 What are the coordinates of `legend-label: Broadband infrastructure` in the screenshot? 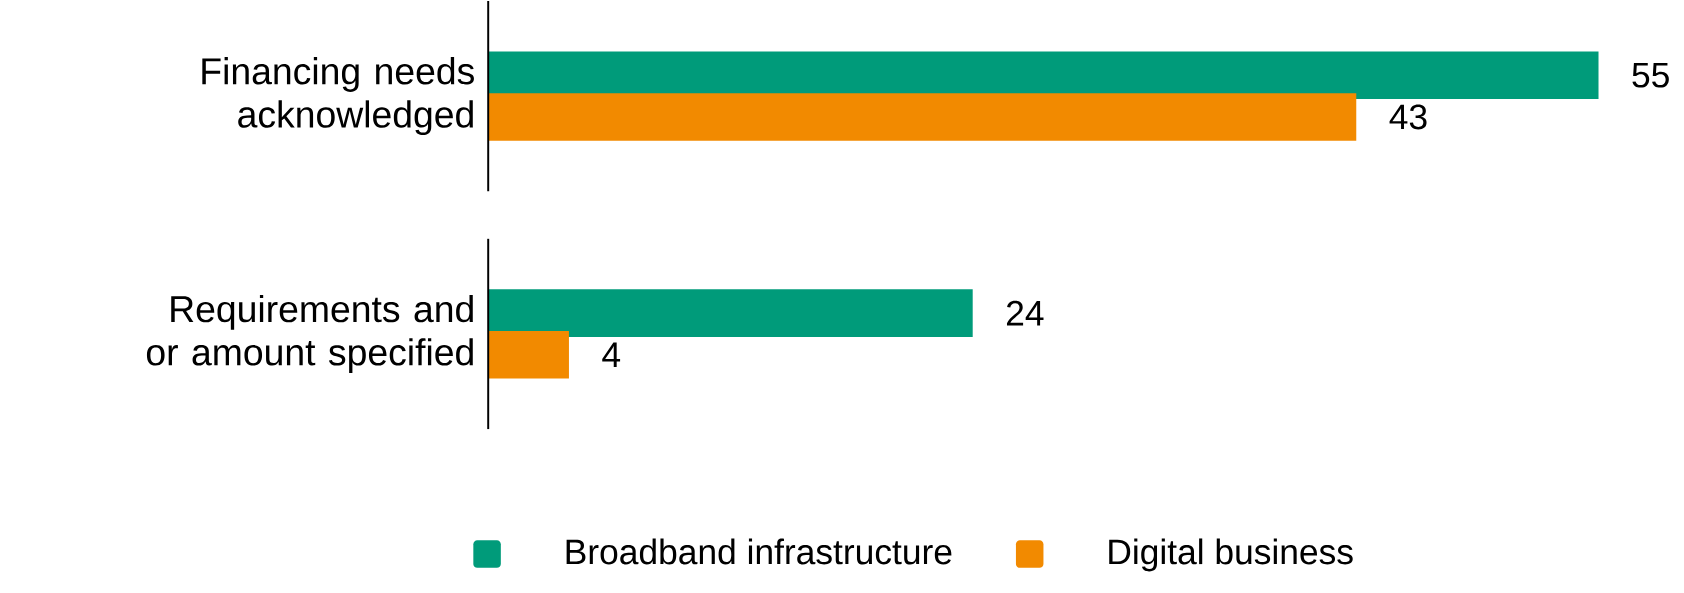 It's located at (759, 551).